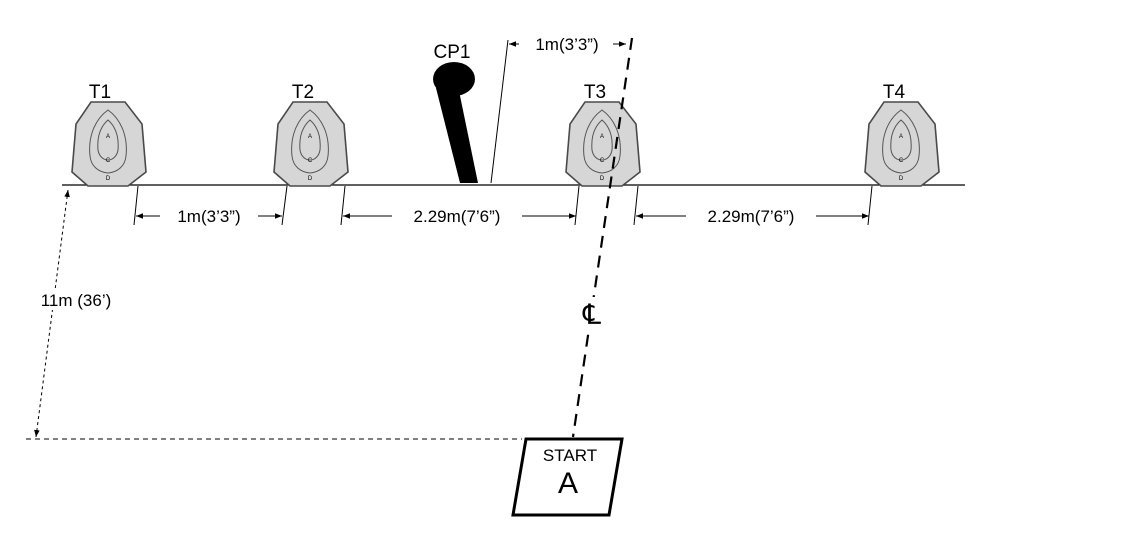 This screenshot has width=1133, height=535. What do you see at coordinates (751, 216) in the screenshot?
I see `dimension-label-t3-t4: 2.29m(7’6”)` at bounding box center [751, 216].